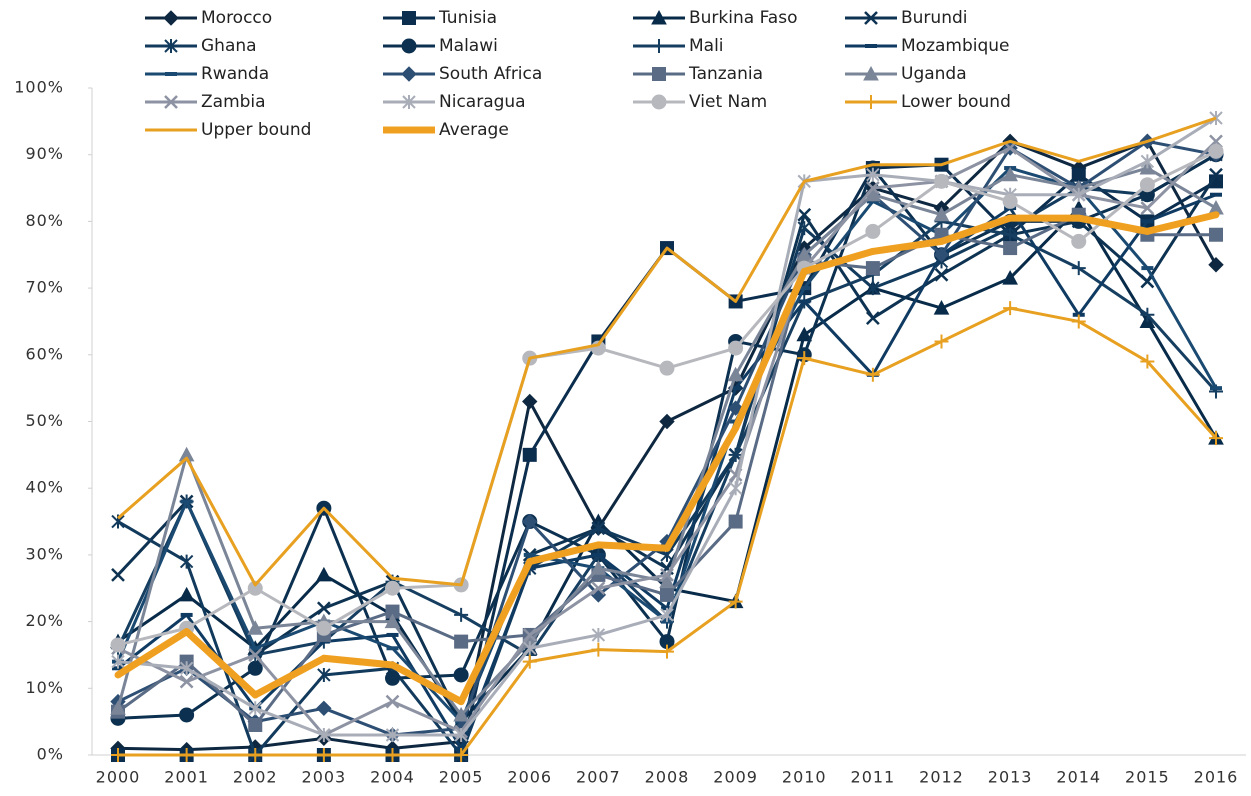 Image resolution: width=1251 pixels, height=796 pixels. Describe the element at coordinates (440, 46) in the screenshot. I see `legend-entry: Malawi` at that location.